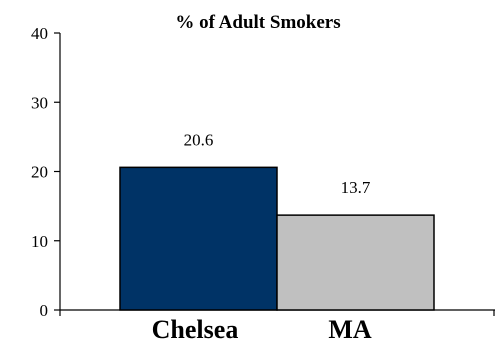  I want to click on y-tick-label: 30, so click(39, 102).